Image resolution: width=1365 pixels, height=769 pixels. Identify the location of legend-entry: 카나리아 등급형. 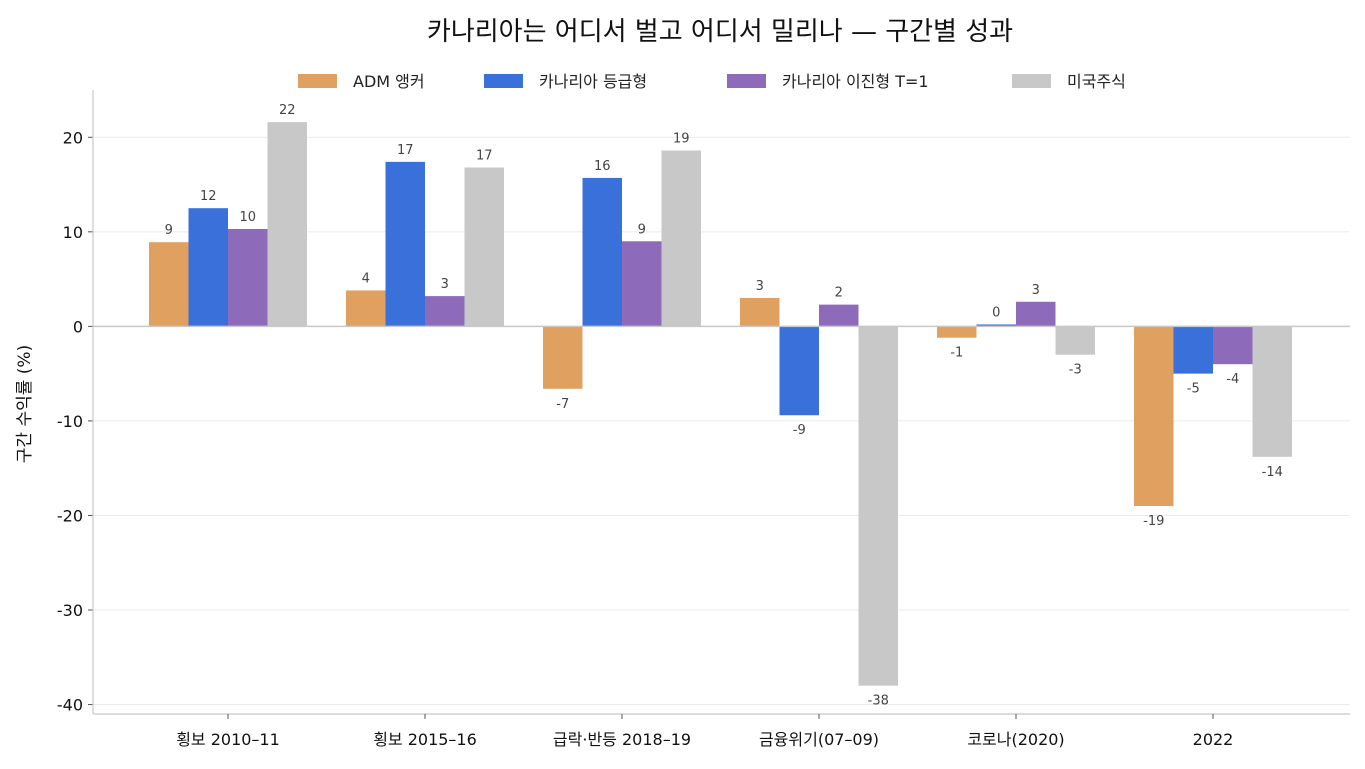
(565, 81).